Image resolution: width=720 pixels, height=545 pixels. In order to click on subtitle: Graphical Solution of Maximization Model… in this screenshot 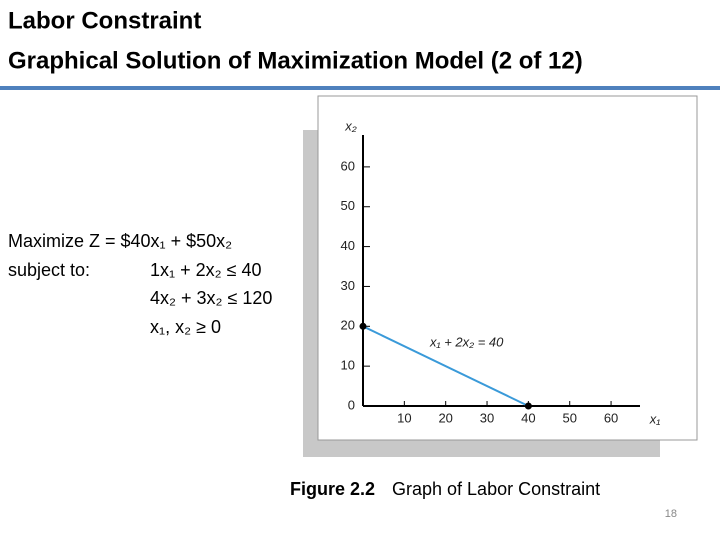, I will do `click(295, 60)`.